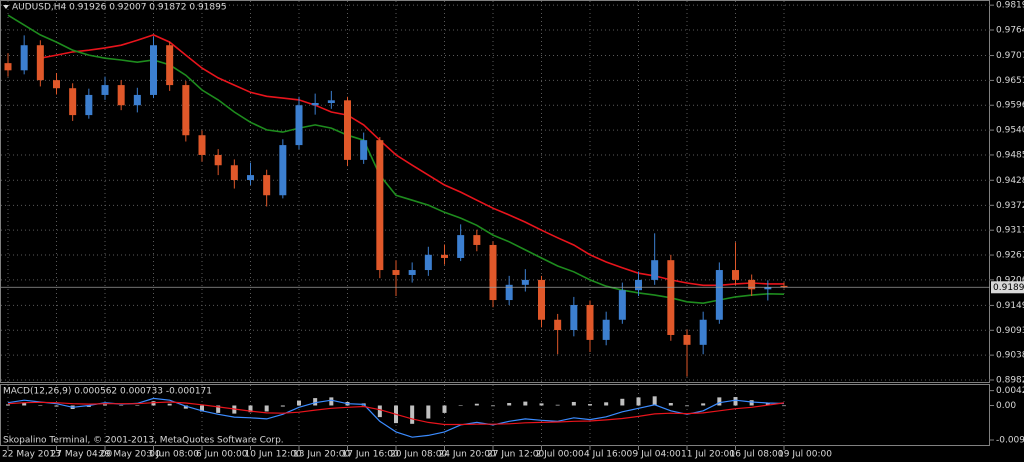  Describe the element at coordinates (1010, 306) in the screenshot. I see `y-tick-label: 0.91490` at that location.